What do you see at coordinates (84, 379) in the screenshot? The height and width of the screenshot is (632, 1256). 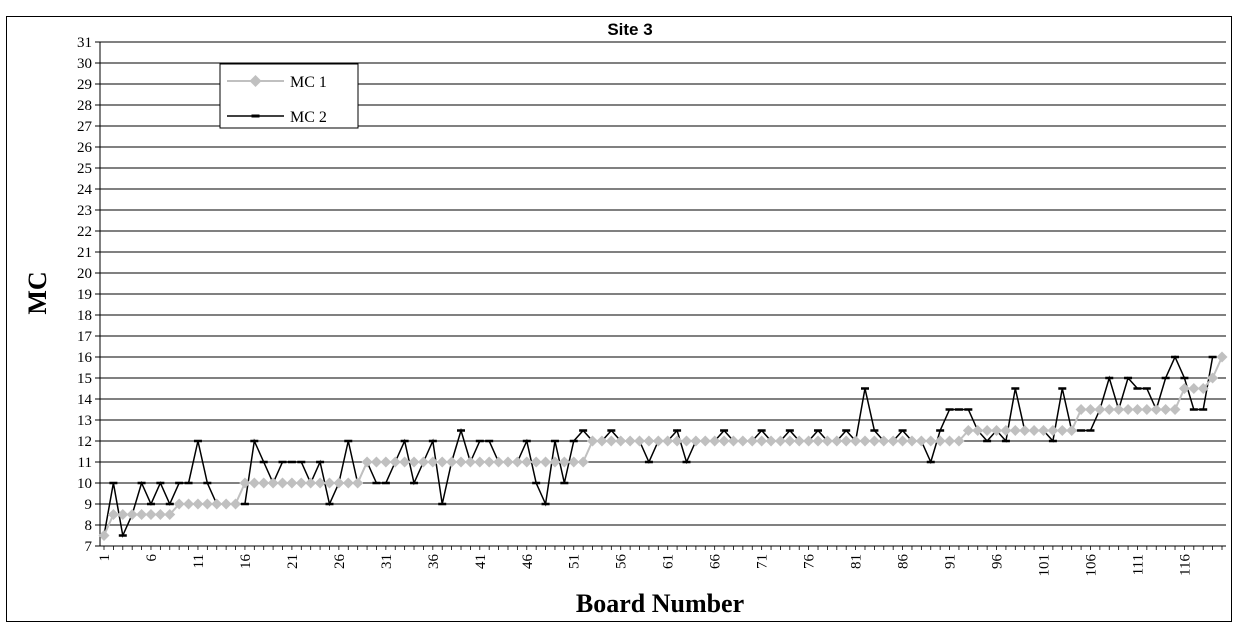 I see `y-tick-label: 15` at bounding box center [84, 379].